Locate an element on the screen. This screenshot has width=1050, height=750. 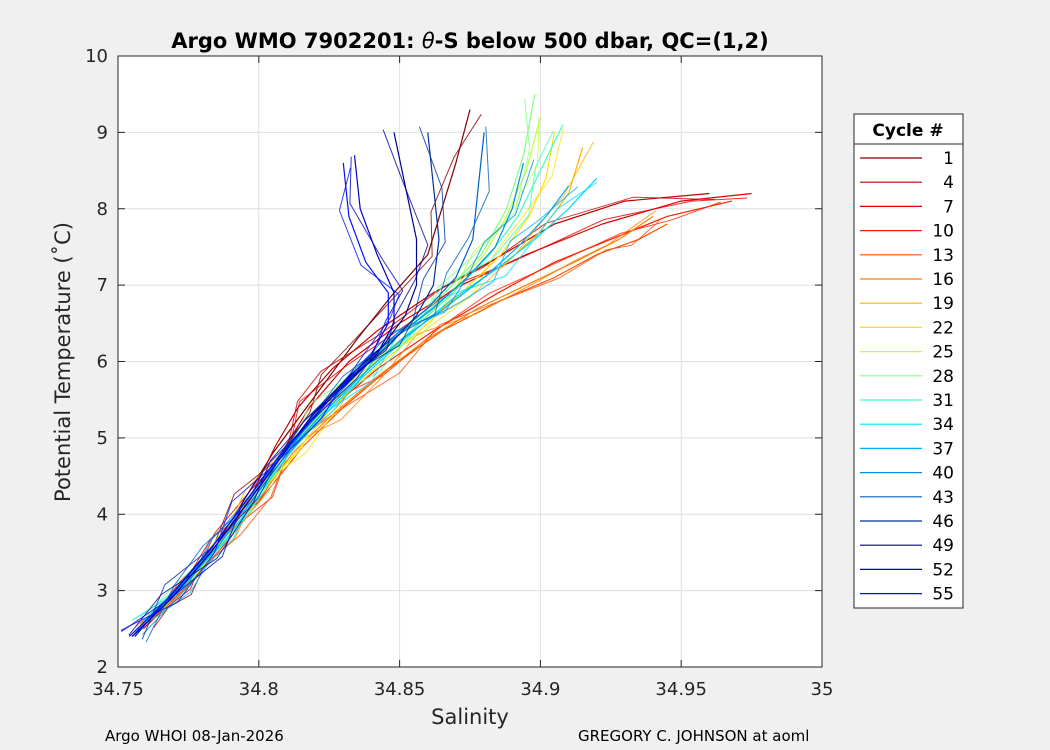
legend-box is located at coordinates (908, 361).